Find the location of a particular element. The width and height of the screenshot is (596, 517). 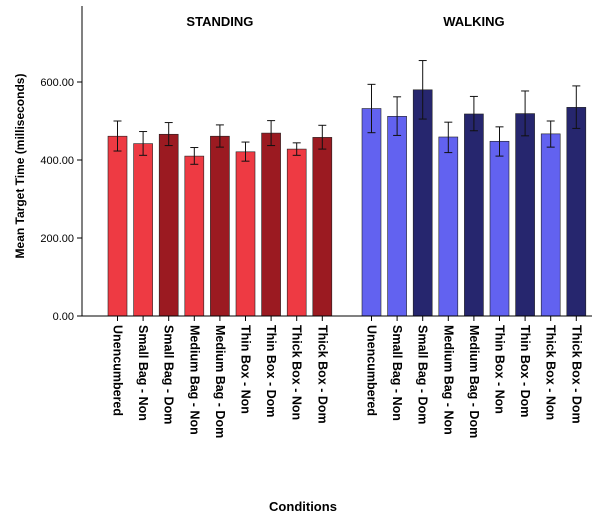

x-axis-label: Conditions is located at coordinates (303, 506).